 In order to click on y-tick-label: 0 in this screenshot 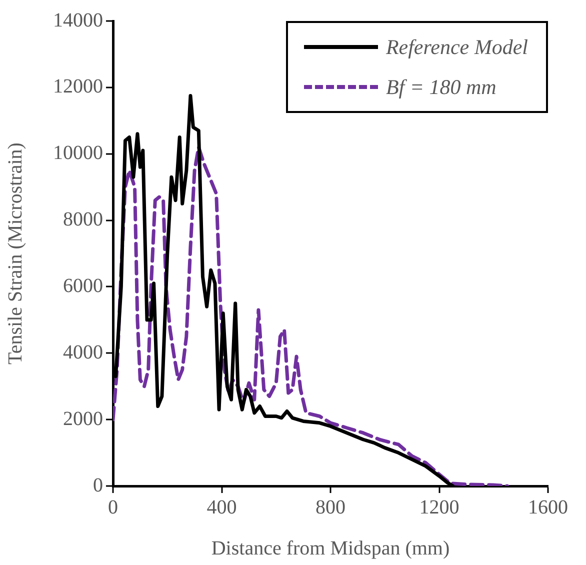, I will do `click(98, 485)`.